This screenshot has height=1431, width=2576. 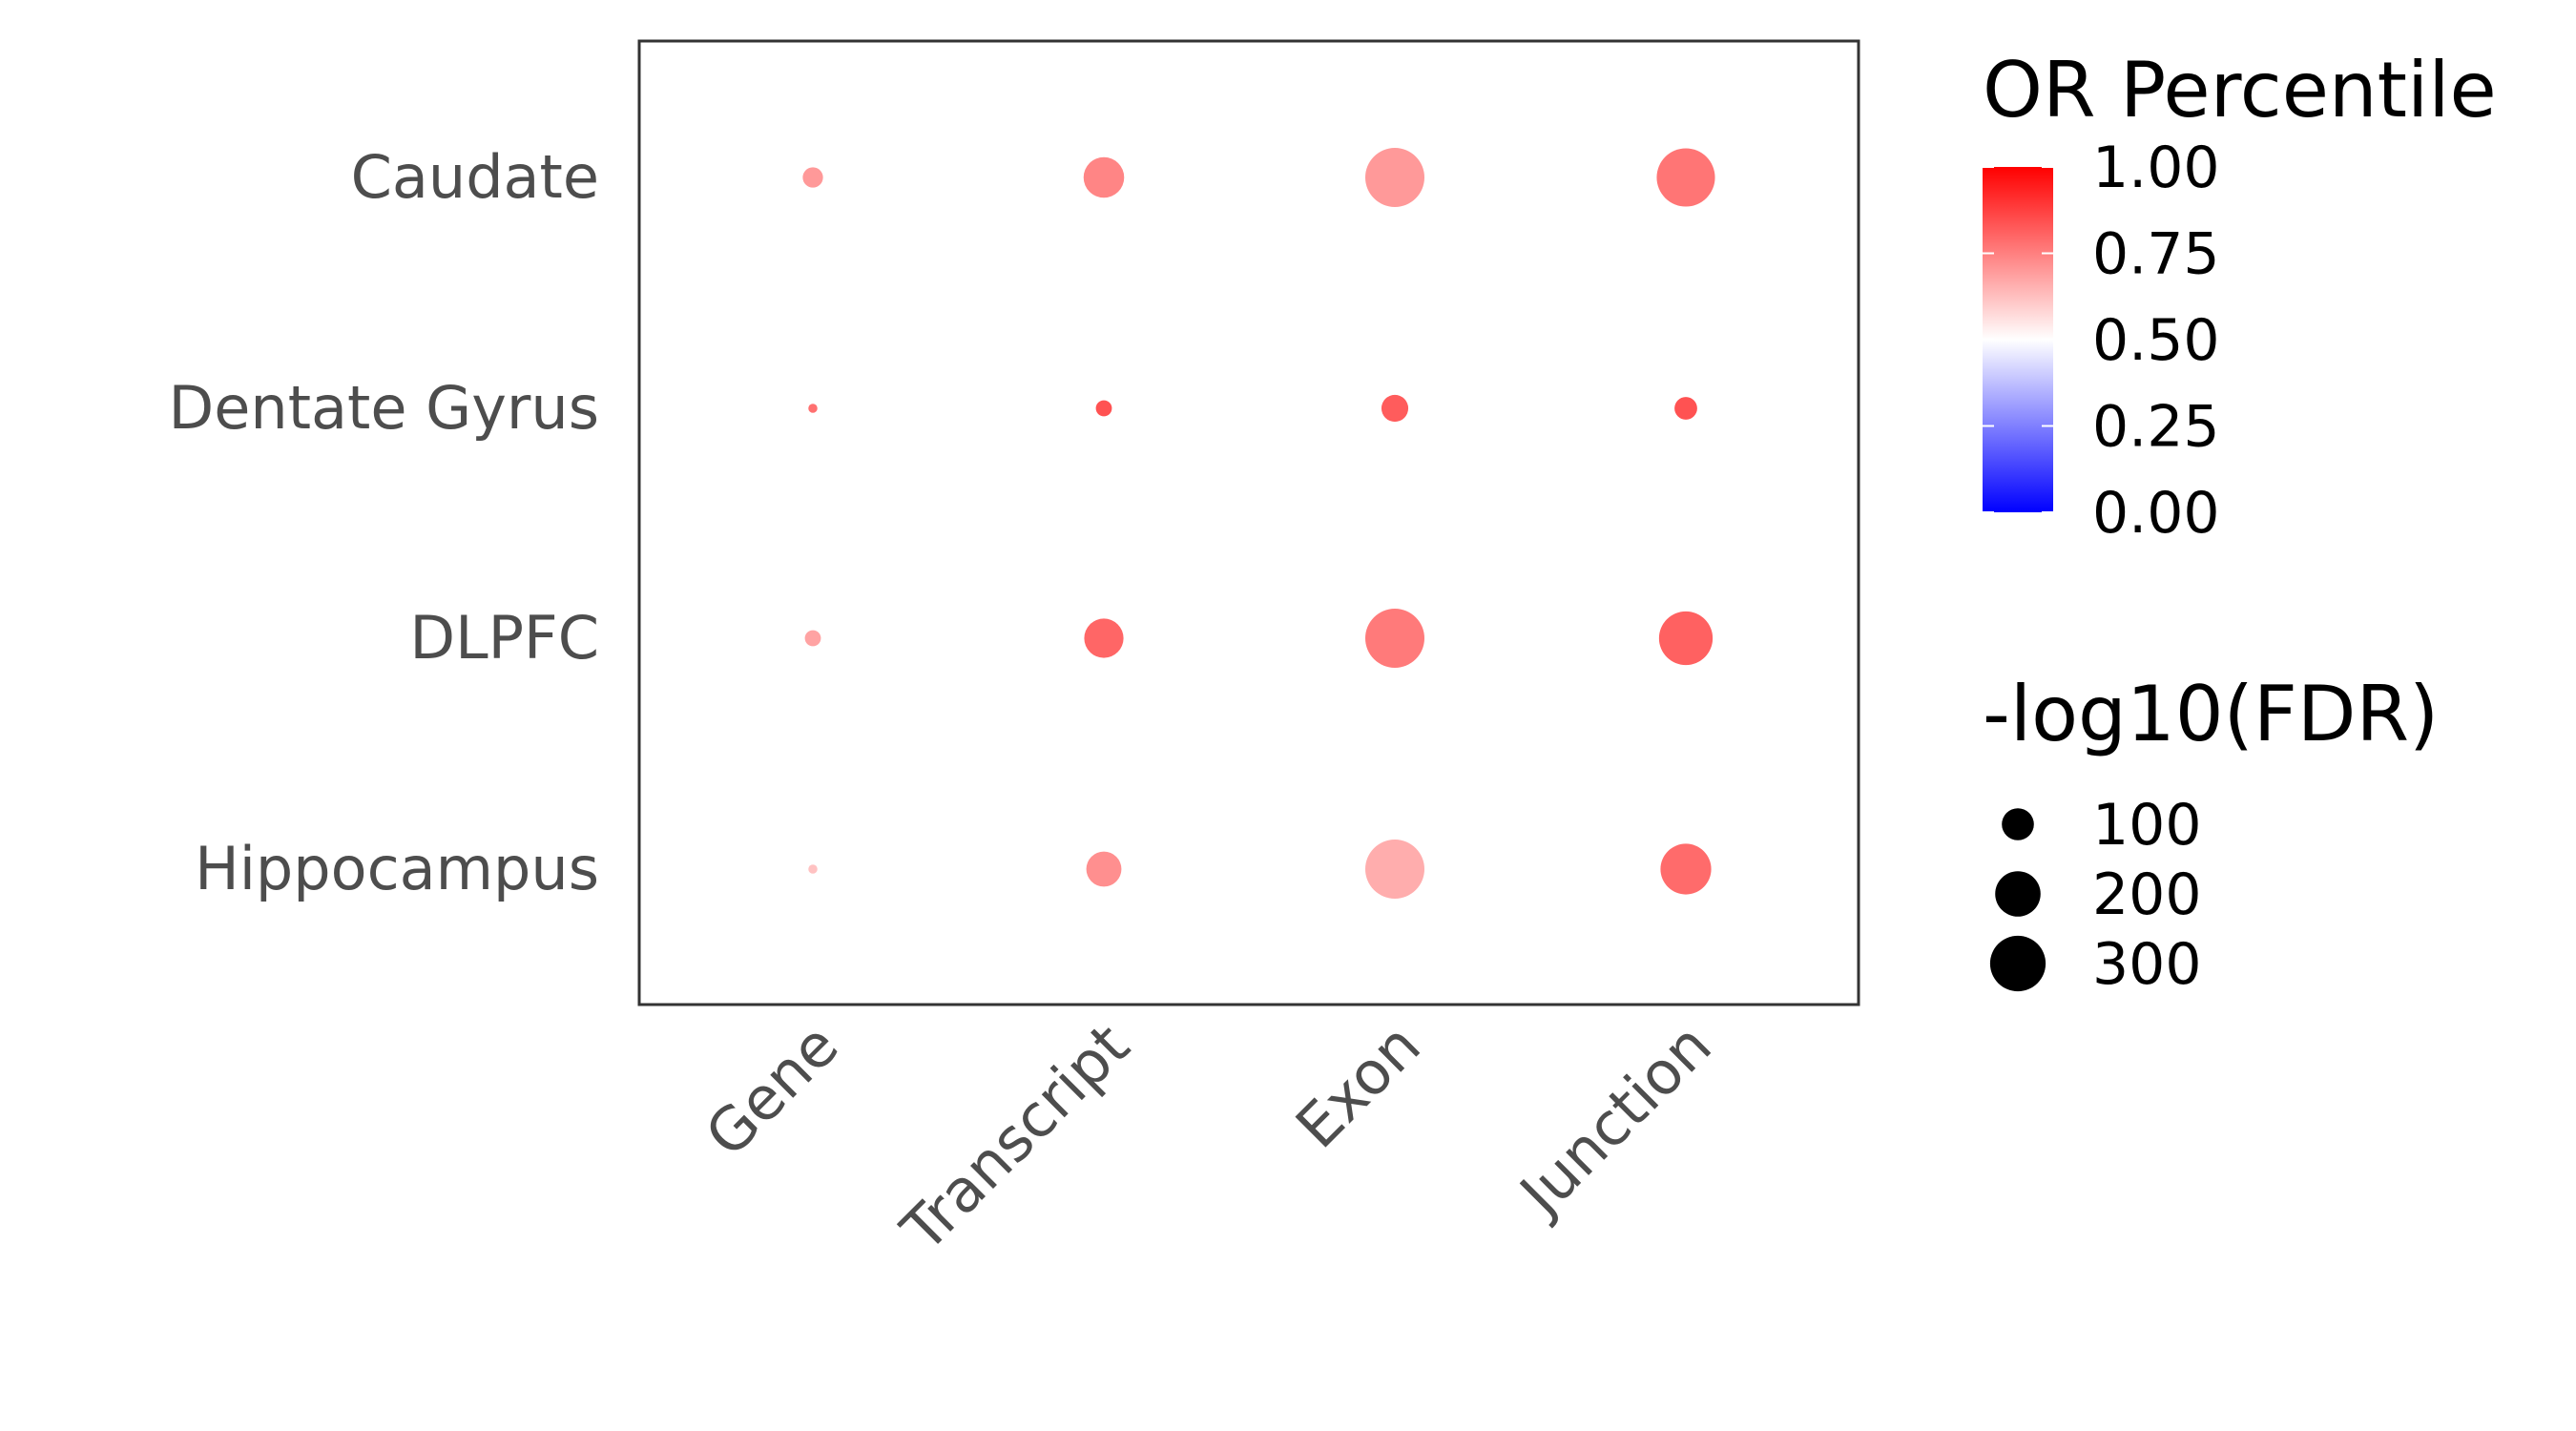 I want to click on x-tick-label: Transcript, so click(x=1015, y=1138).